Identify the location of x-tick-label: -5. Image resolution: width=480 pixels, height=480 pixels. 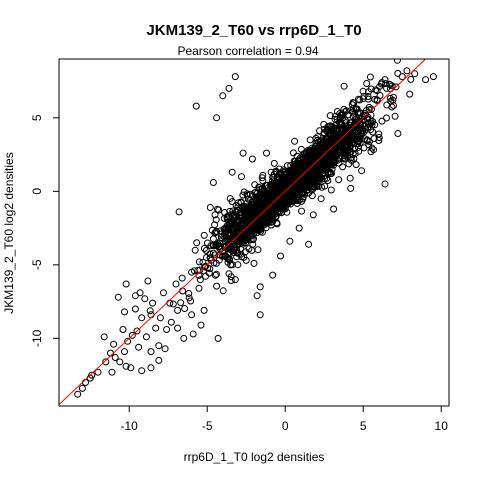
(207, 426).